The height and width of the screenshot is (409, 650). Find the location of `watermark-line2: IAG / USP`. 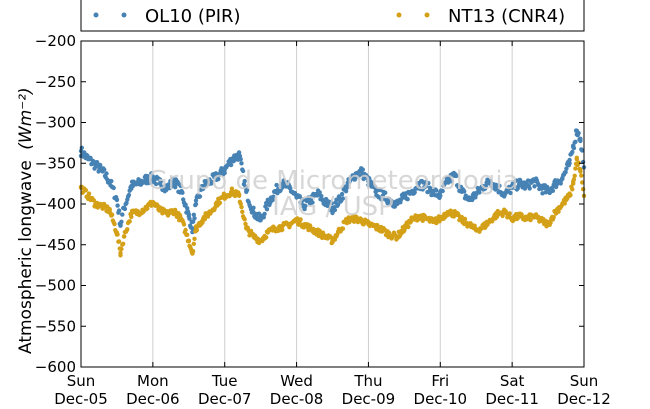

watermark-line2: IAG / USP is located at coordinates (333, 207).